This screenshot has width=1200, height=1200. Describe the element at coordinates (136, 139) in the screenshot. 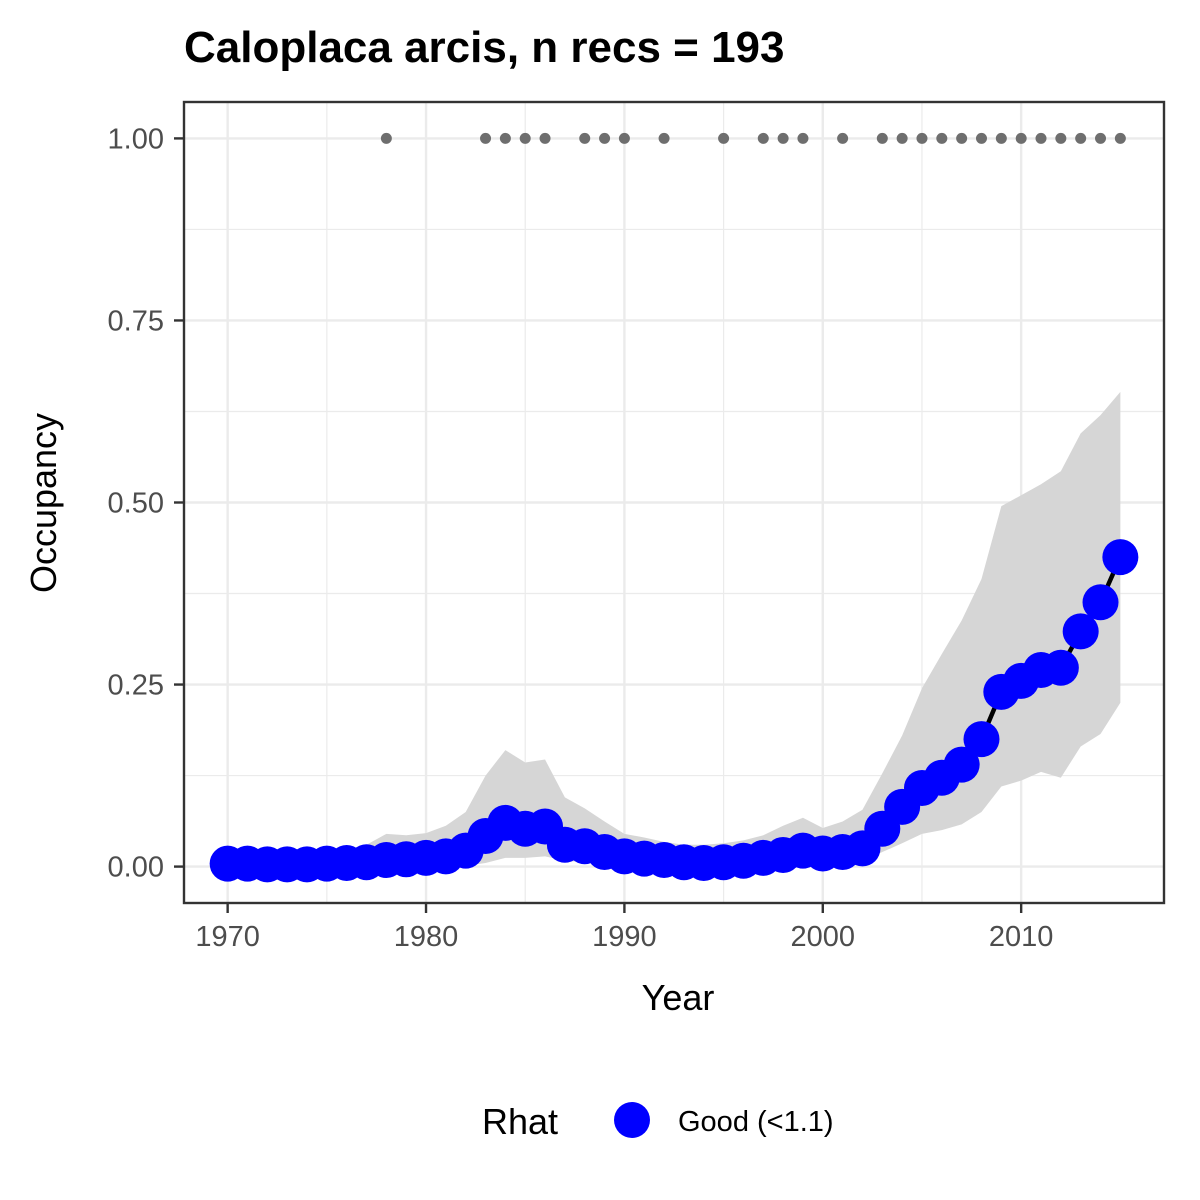

I see `y-tick-label: 1.00` at that location.